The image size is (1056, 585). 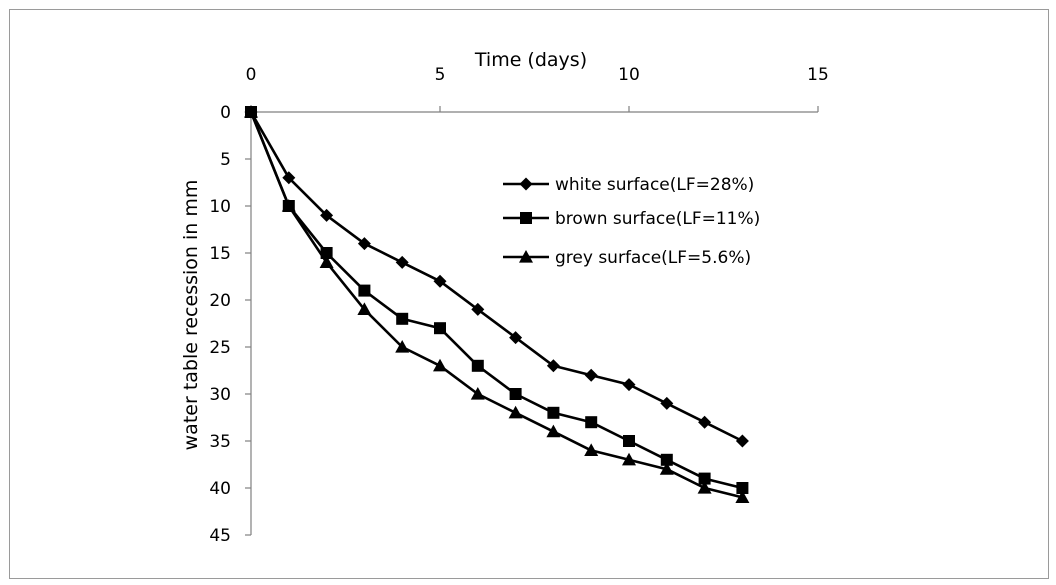 What do you see at coordinates (629, 75) in the screenshot?
I see `x-tick-label: 10` at bounding box center [629, 75].